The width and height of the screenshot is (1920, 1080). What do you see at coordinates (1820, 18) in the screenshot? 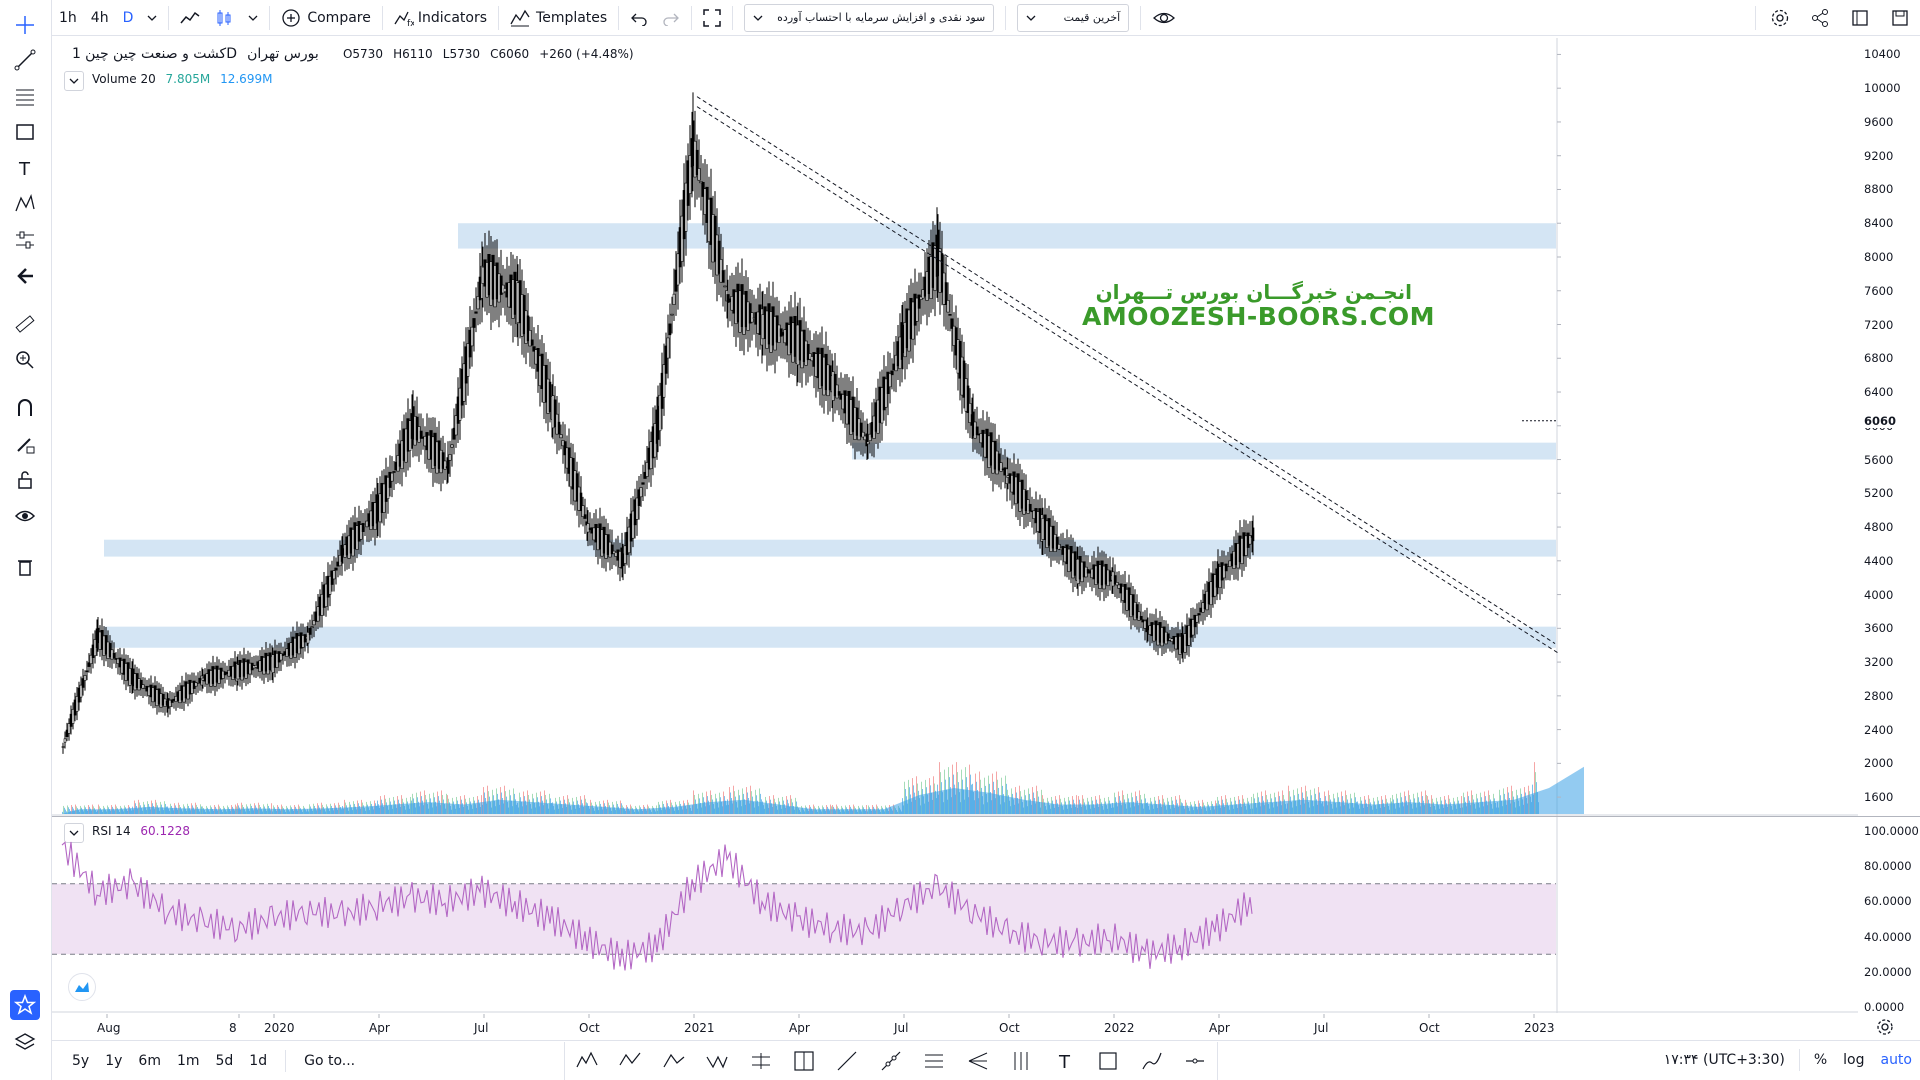
I see `share-icon` at bounding box center [1820, 18].